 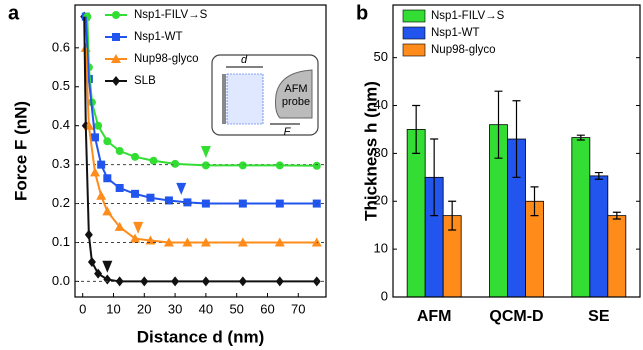 I want to click on panel-label: a, so click(x=14, y=13).